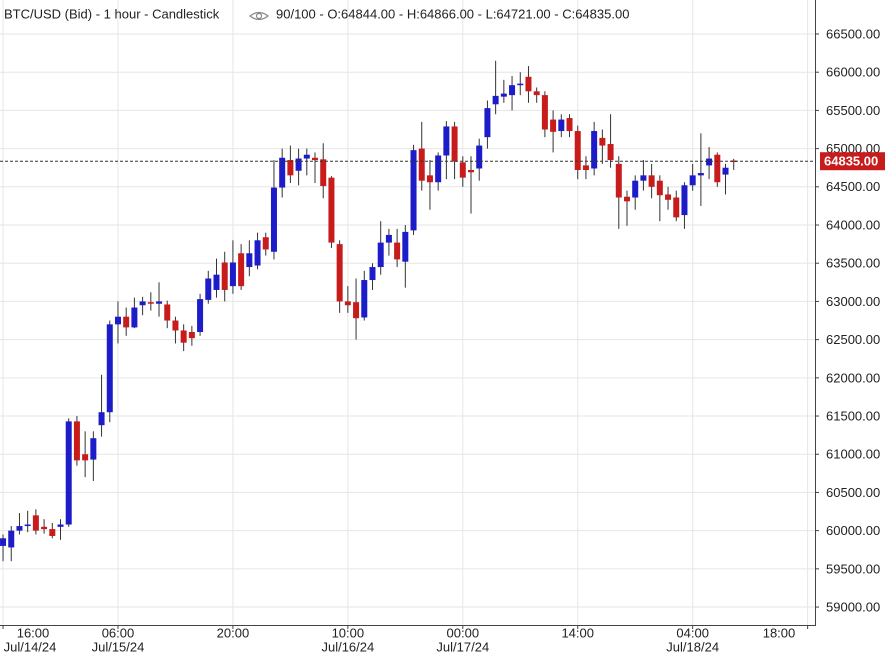 This screenshot has height=656, width=892. I want to click on last-price-box, so click(852, 161).